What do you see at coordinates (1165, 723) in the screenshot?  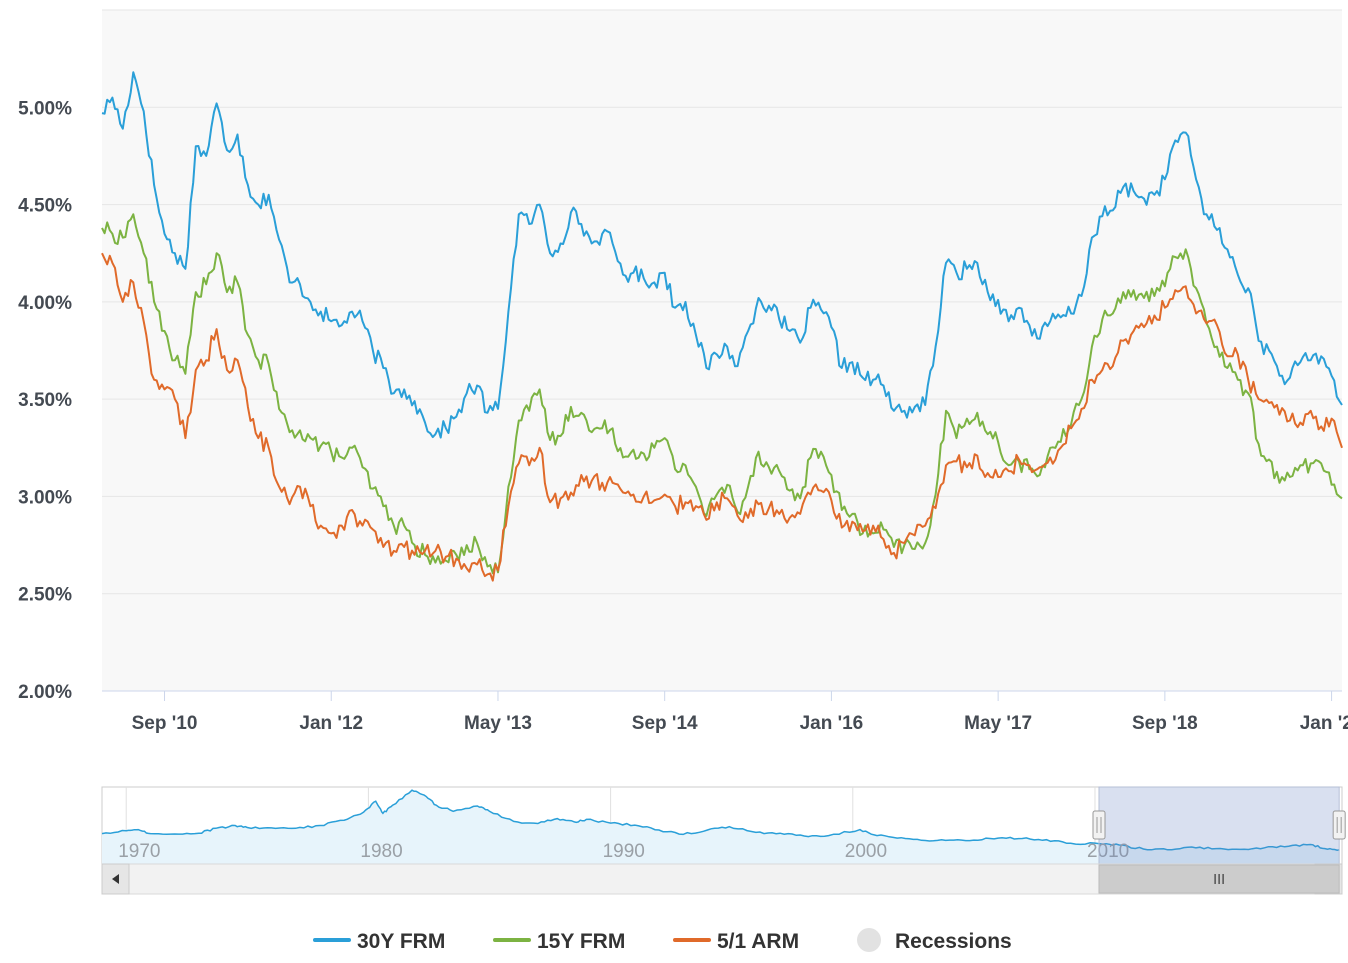 I see `x-tick-label: Sep '18` at bounding box center [1165, 723].